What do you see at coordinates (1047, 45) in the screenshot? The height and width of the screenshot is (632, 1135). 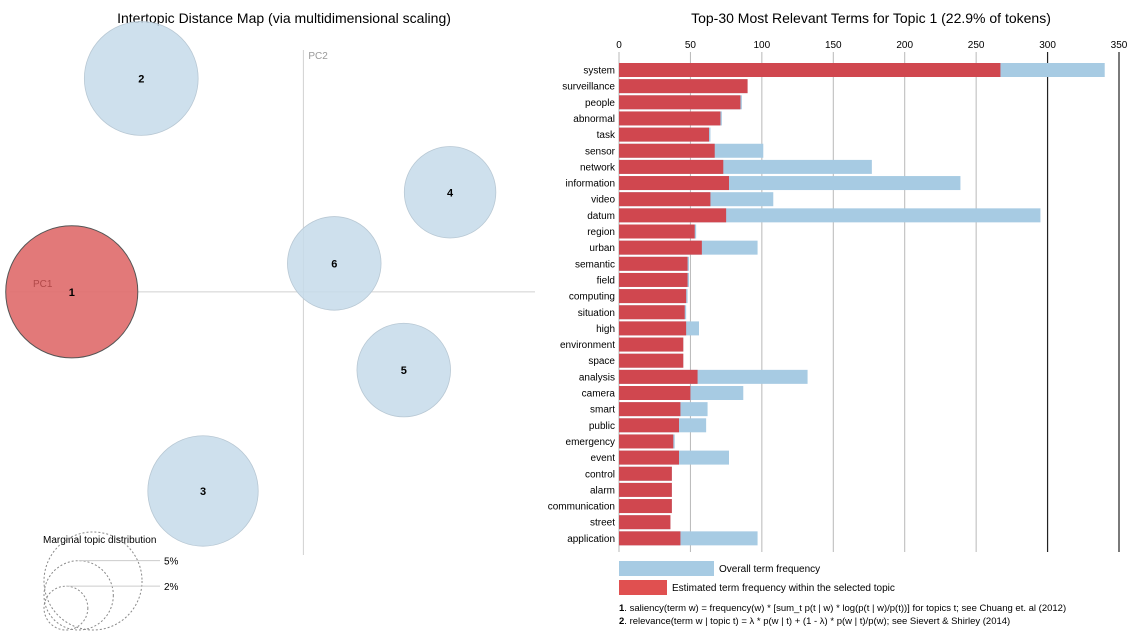 I see `x-tick-label-300: 300` at bounding box center [1047, 45].